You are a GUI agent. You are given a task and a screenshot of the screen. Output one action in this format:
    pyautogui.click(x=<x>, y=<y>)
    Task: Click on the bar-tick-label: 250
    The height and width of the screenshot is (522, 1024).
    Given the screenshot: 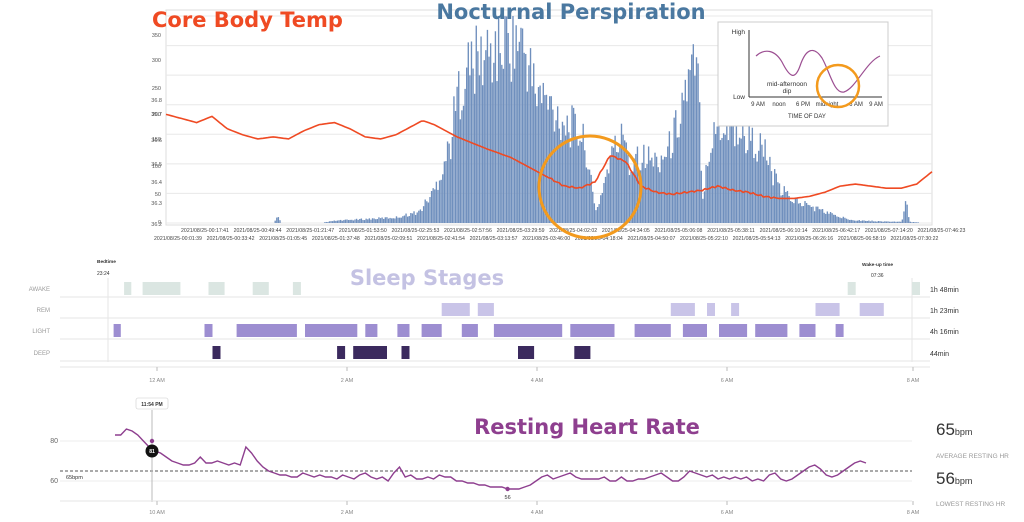 What is the action you would take?
    pyautogui.click(x=156, y=89)
    